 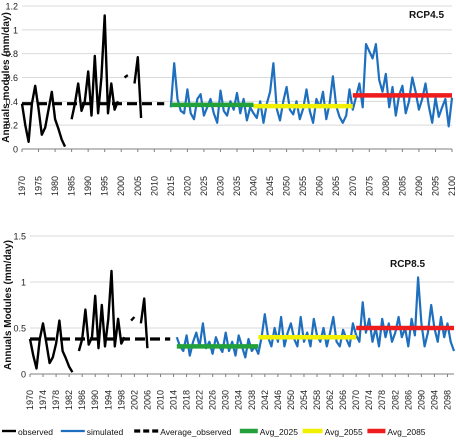 What do you see at coordinates (105, 186) in the screenshot?
I see `x-tick-label: 1995` at bounding box center [105, 186].